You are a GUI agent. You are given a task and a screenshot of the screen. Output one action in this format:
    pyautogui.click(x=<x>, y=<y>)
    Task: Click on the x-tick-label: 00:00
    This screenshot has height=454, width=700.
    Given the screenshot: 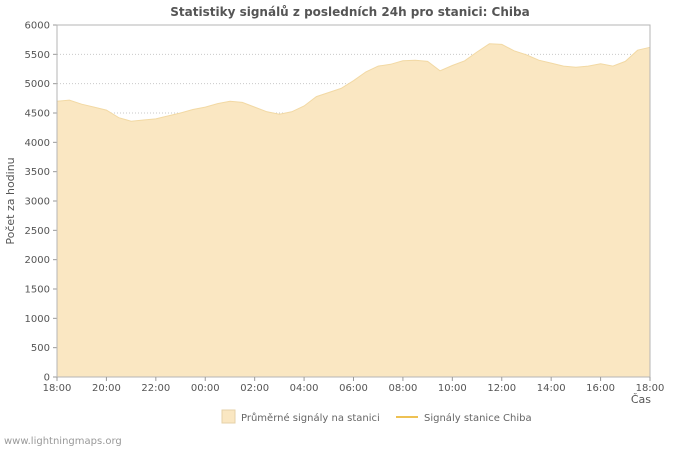 What is the action you would take?
    pyautogui.click(x=205, y=388)
    